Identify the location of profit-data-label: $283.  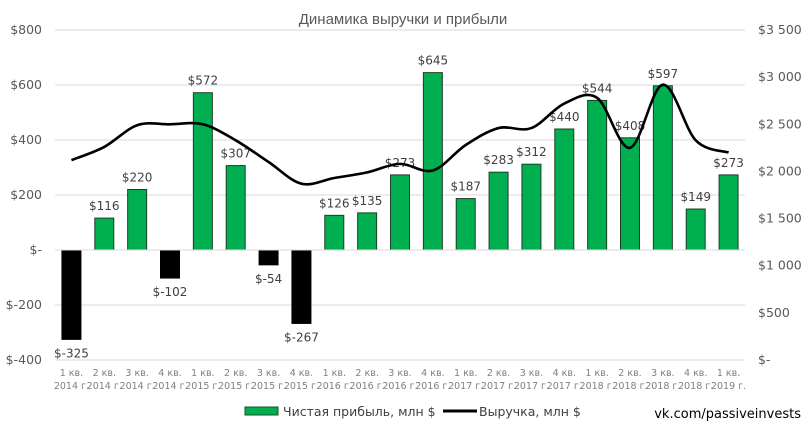
(498, 160).